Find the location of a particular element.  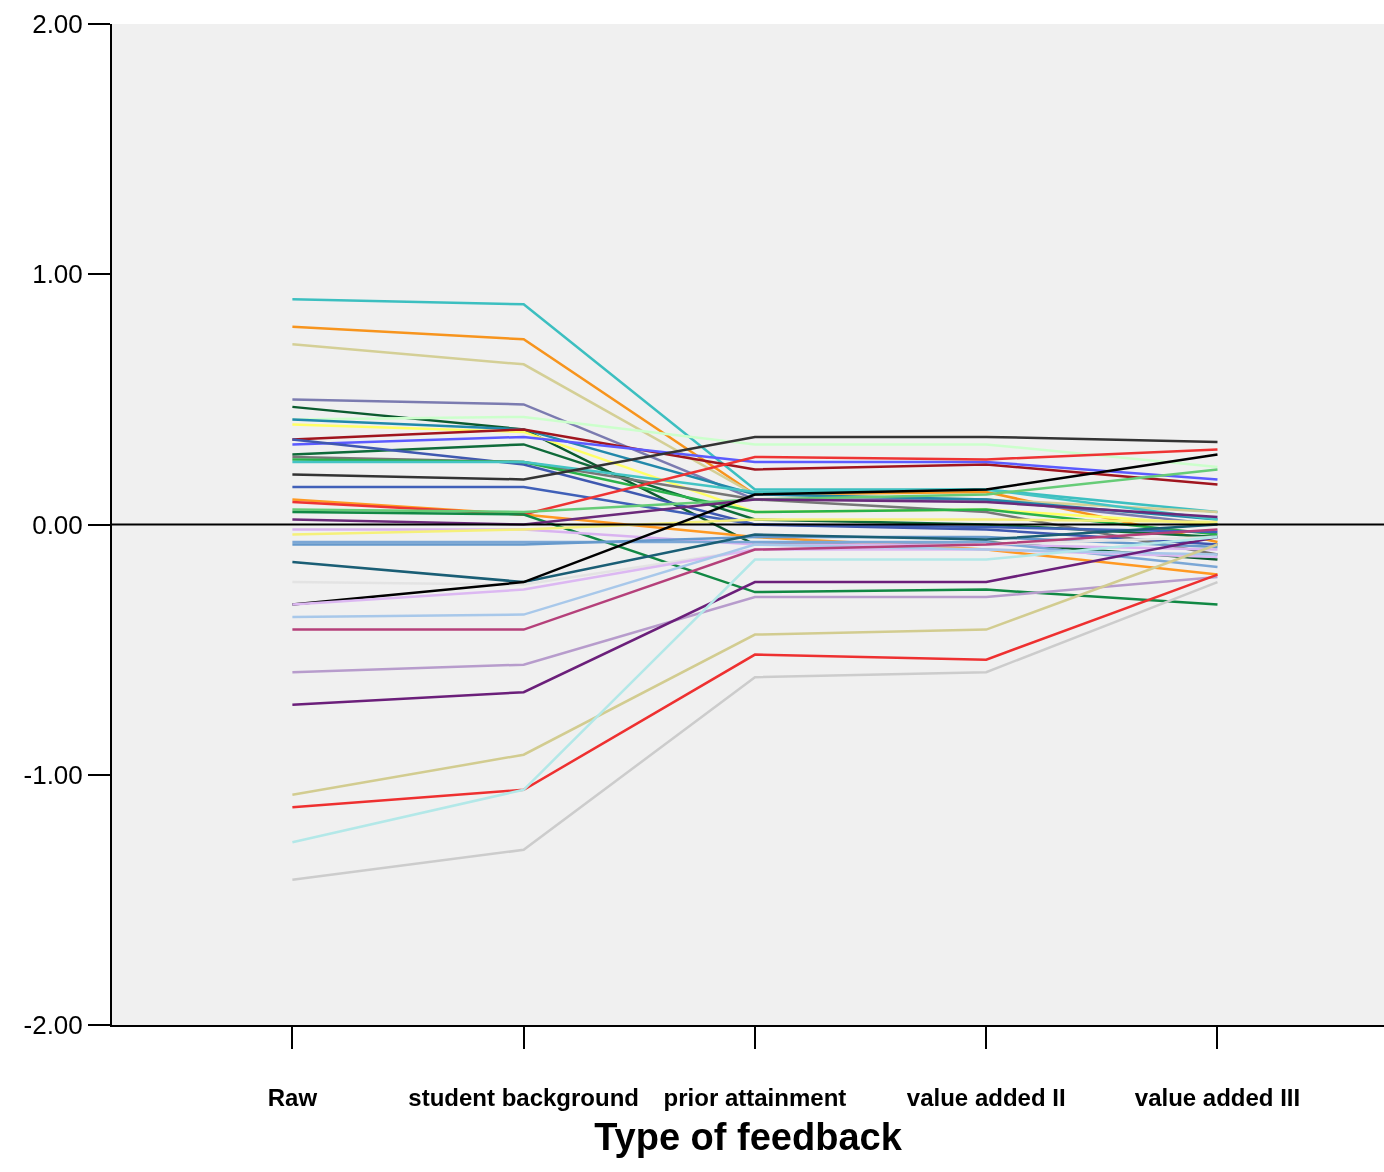

x-axis-title: Type of feedback is located at coordinates (748, 1137).